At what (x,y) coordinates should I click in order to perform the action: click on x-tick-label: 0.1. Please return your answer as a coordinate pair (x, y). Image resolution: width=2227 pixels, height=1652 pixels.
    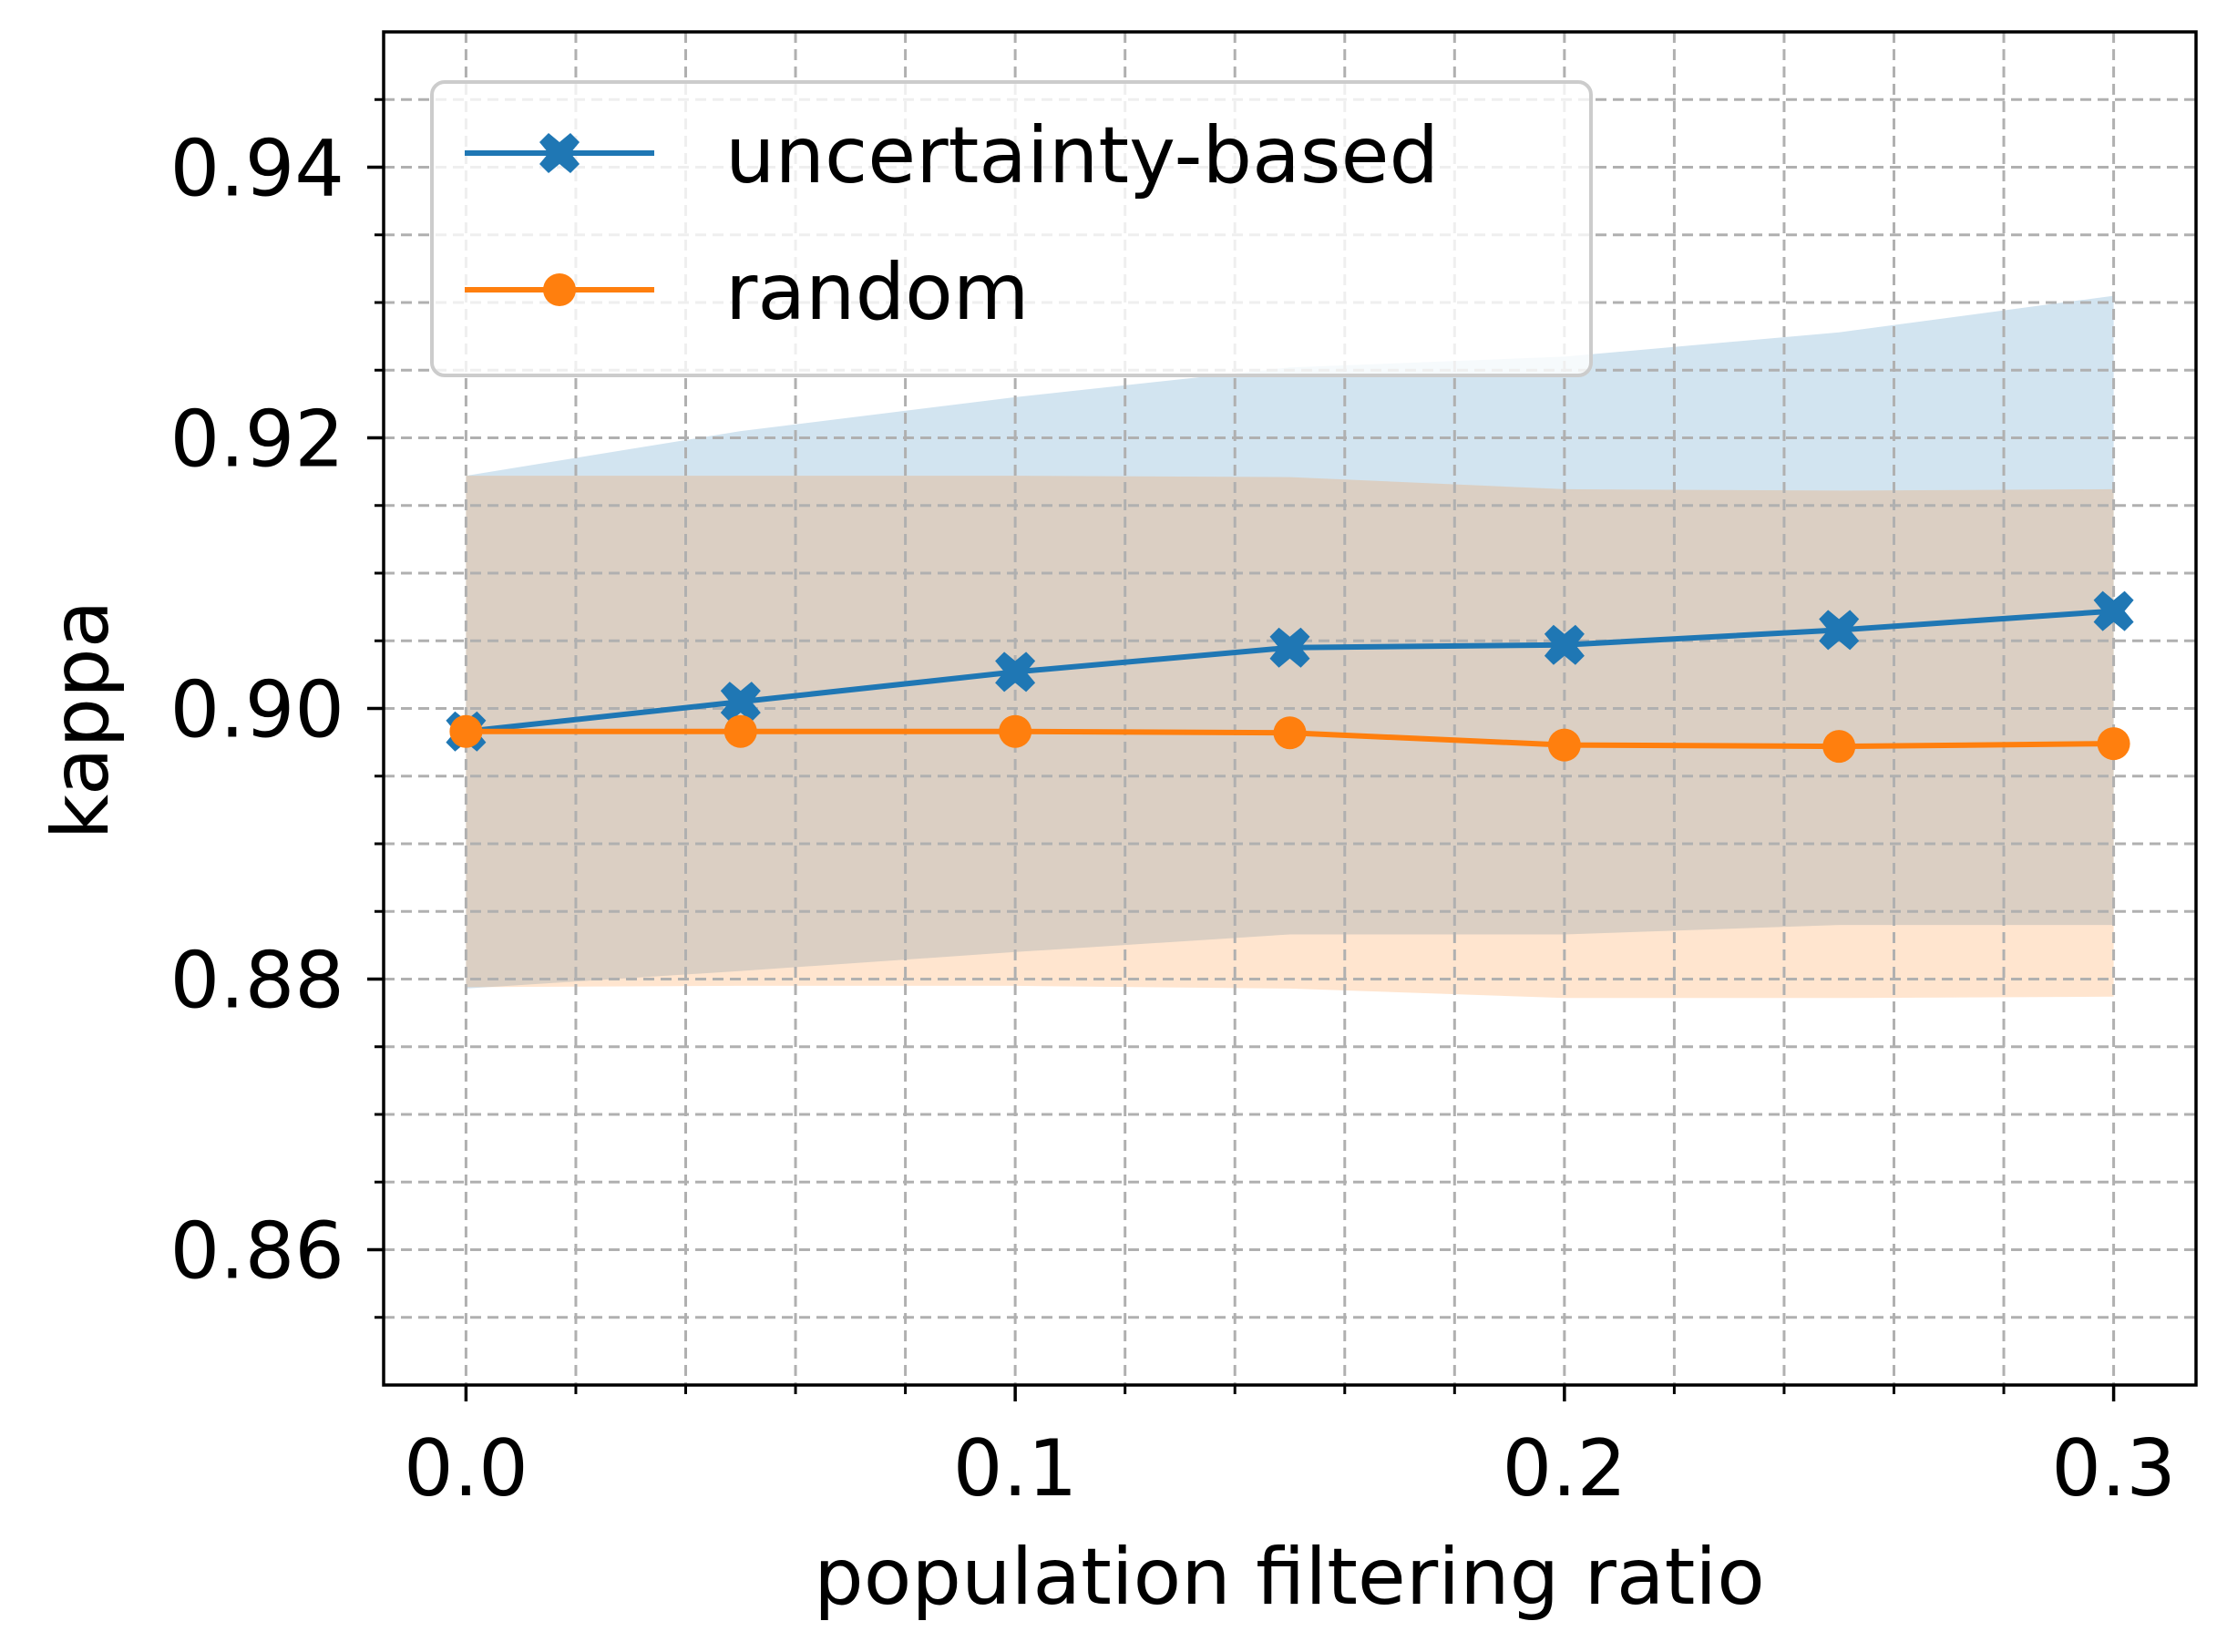
    Looking at the image, I should click on (1015, 1468).